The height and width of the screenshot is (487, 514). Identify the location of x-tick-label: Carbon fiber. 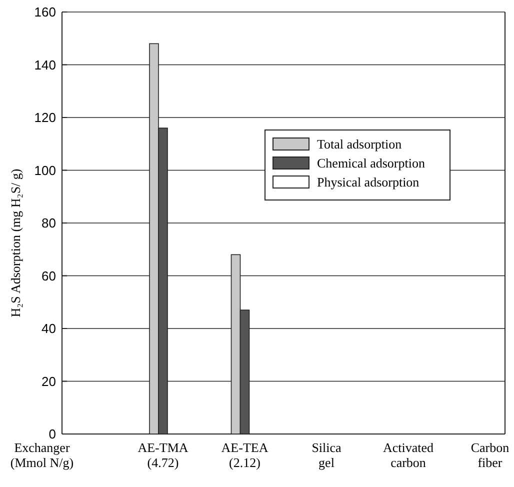
(490, 455).